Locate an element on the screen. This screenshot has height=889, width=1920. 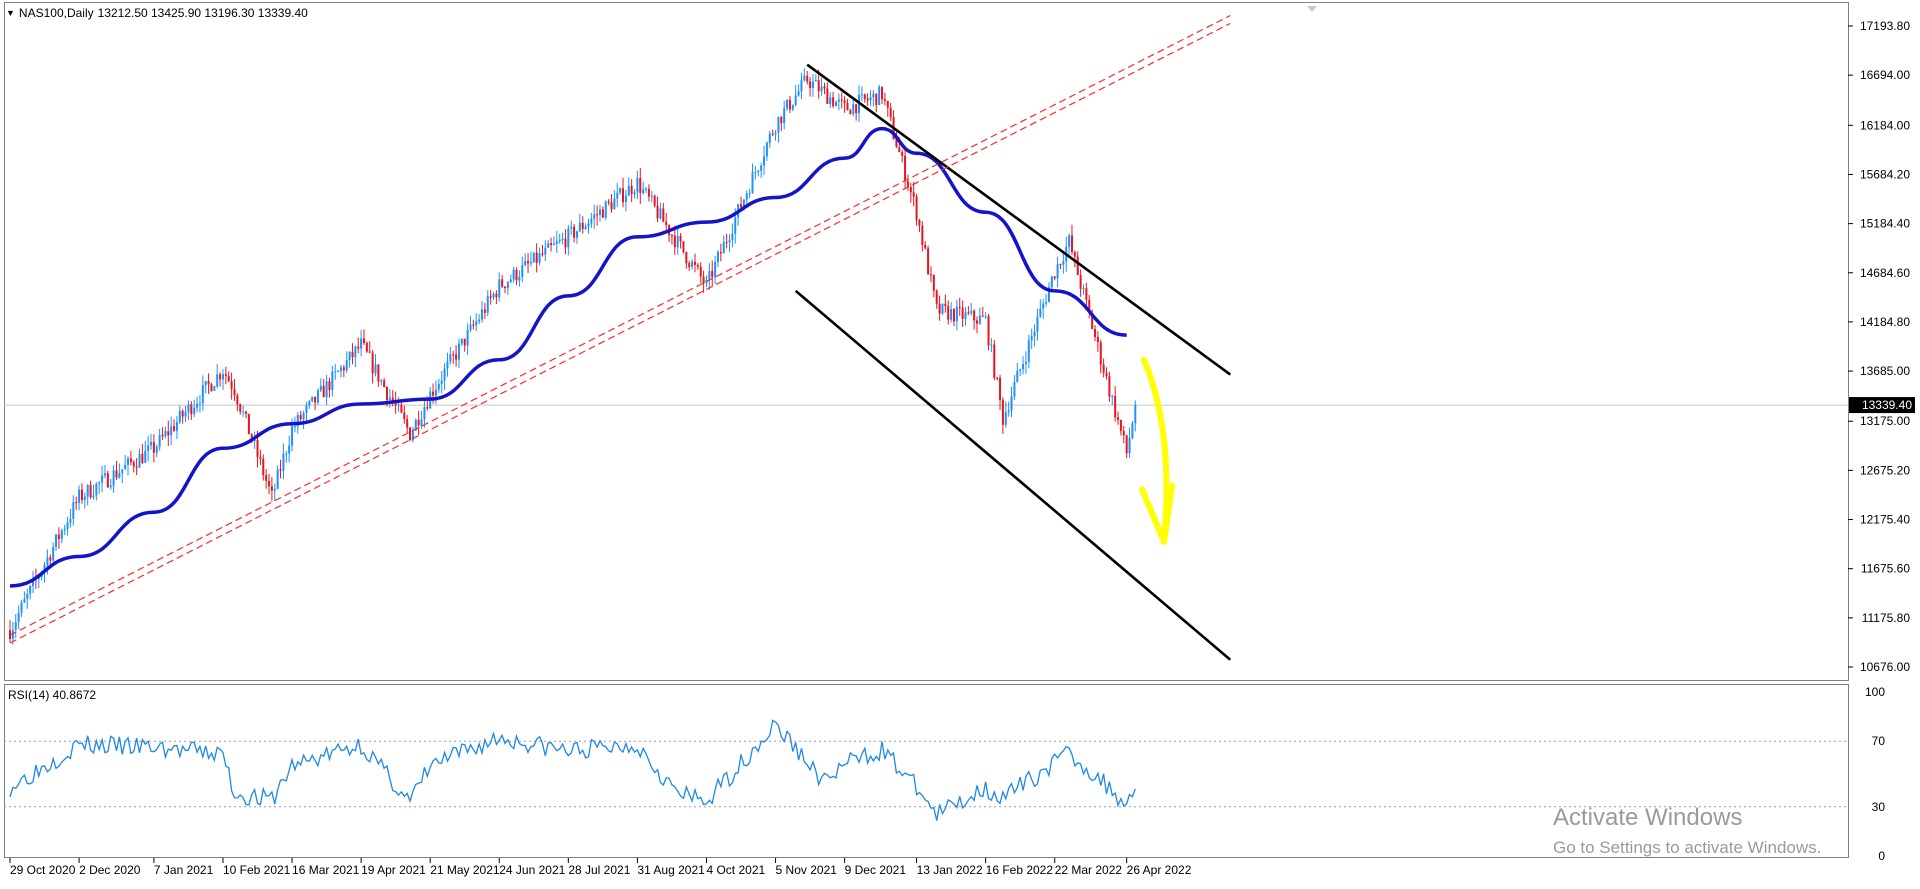
rsi-label: RSI(14) 40.8672 is located at coordinates (52, 695).